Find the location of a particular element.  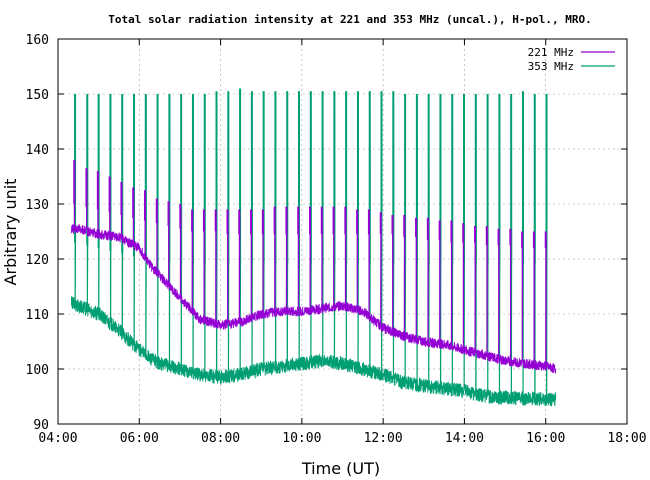

x-tick-label: 14:00 is located at coordinates (464, 438).